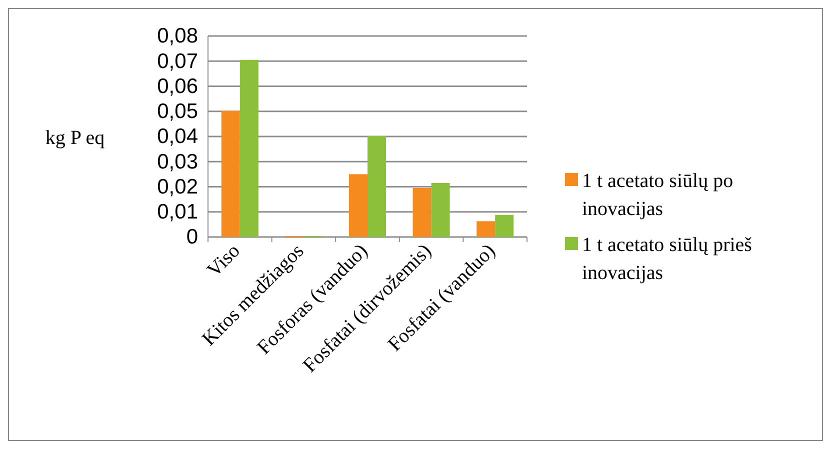  Describe the element at coordinates (177, 136) in the screenshot. I see `y-tick-label: 0,04` at that location.